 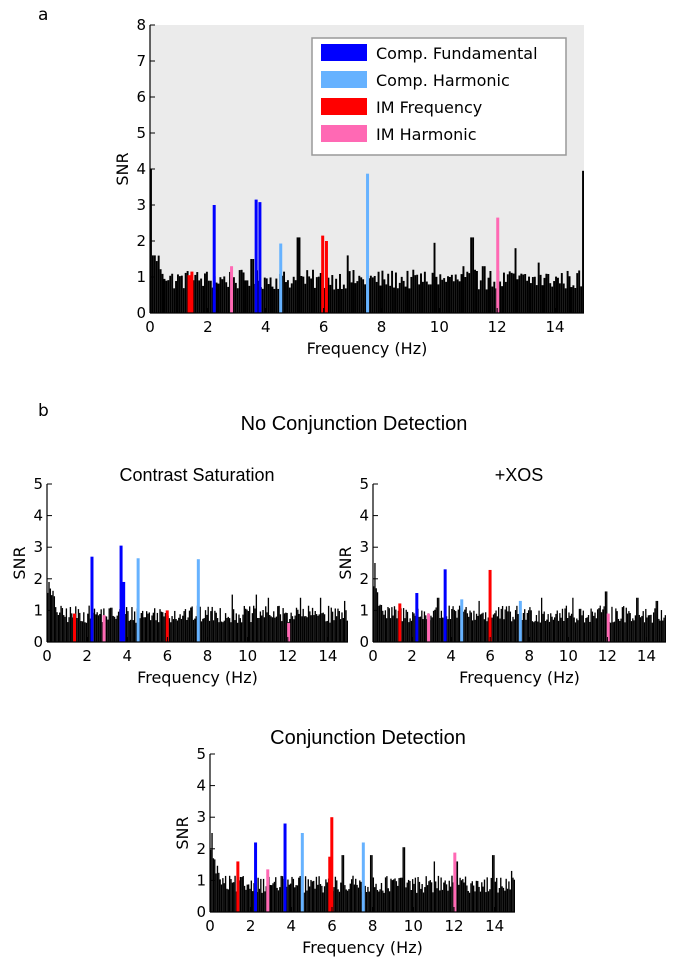 I want to click on y-tick-label: 4, so click(x=201, y=786).